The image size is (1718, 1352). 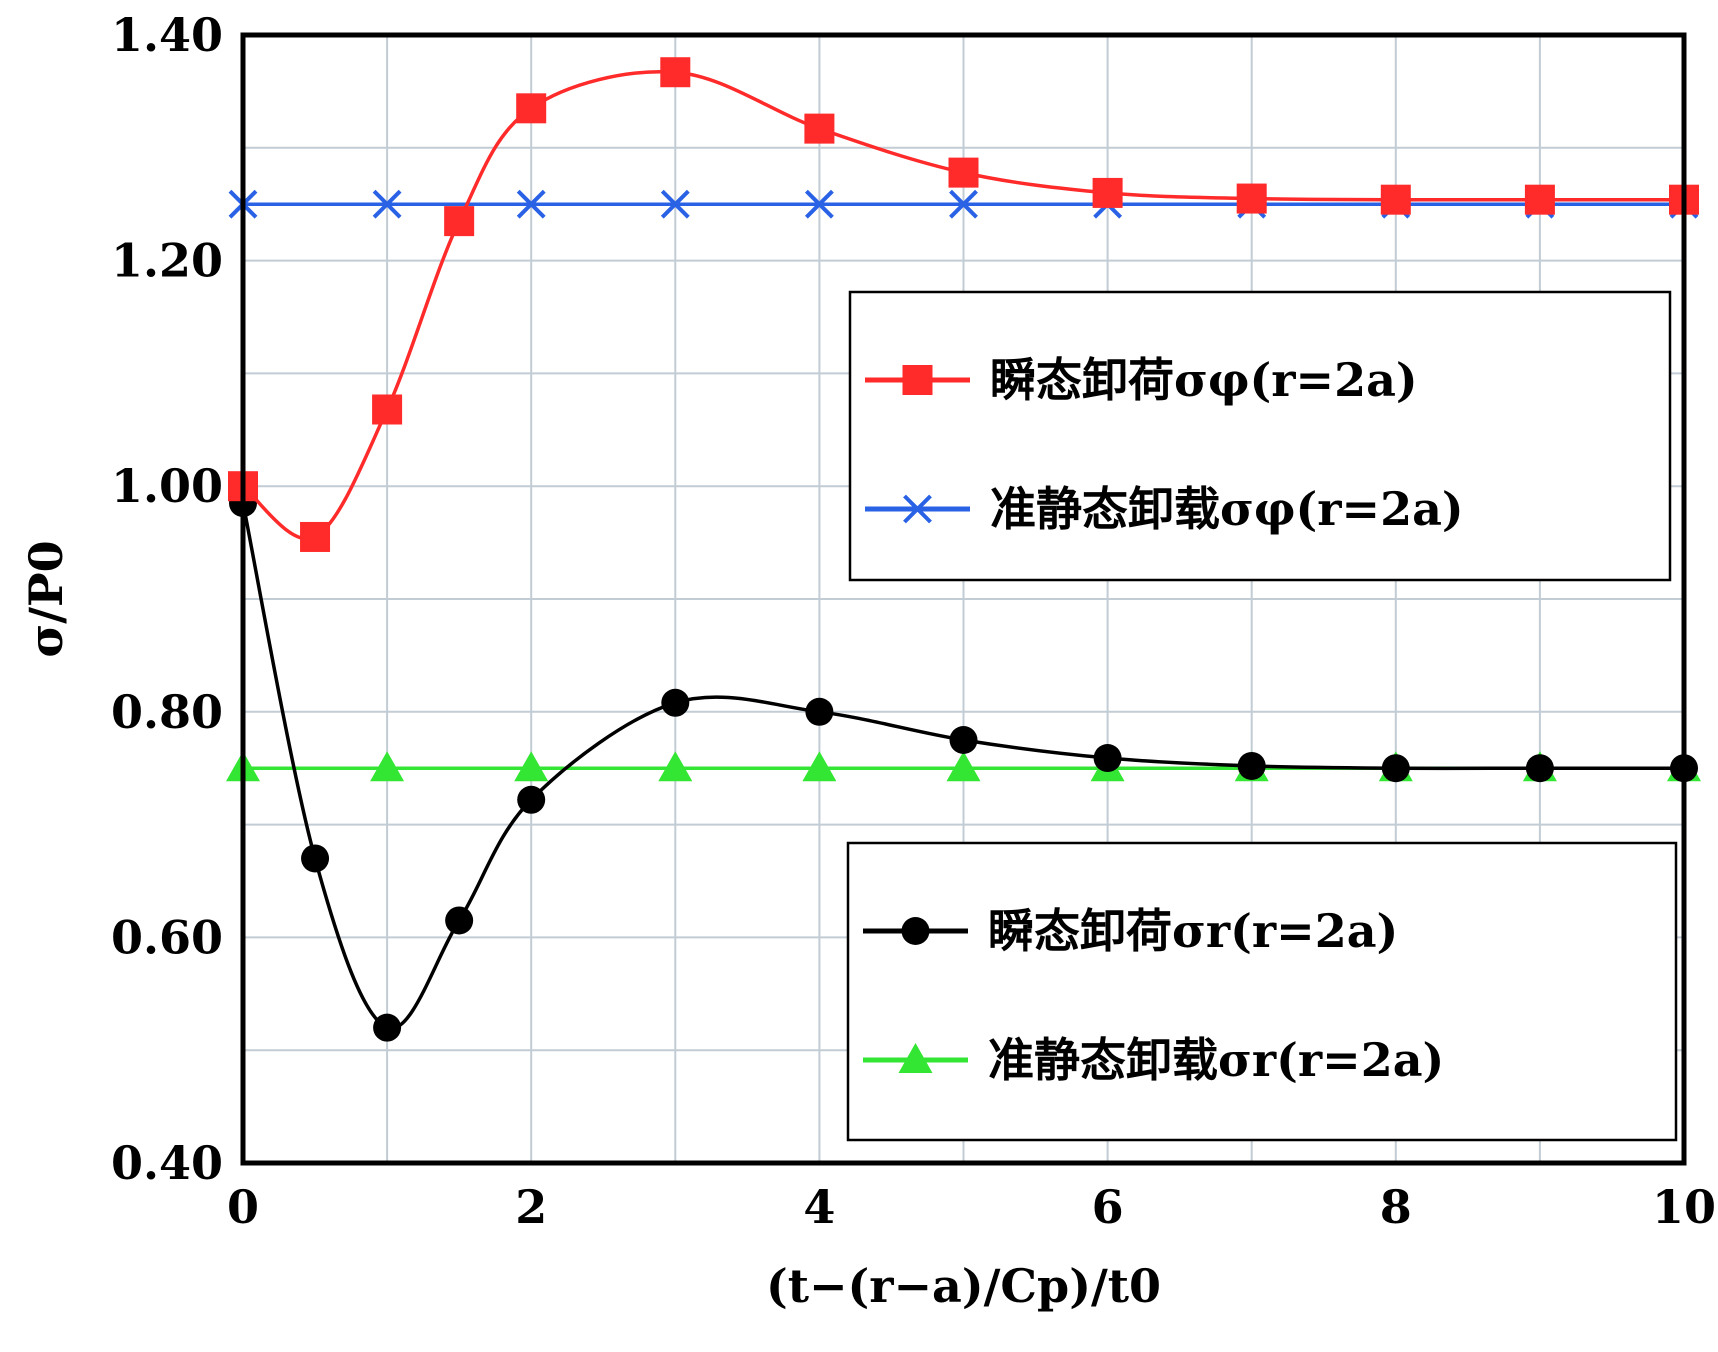 I want to click on legend-label: 瞬态卸荷σr(r=2a), so click(x=1193, y=931).